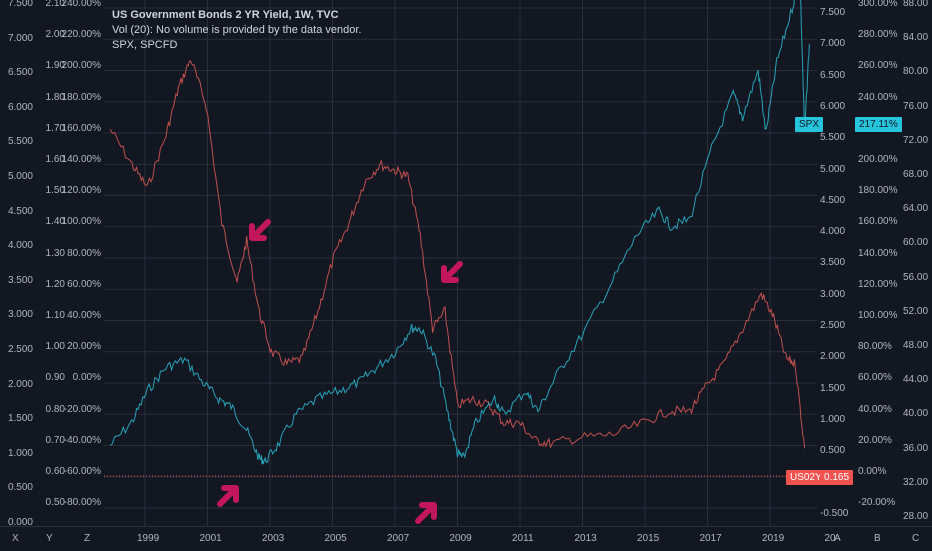 The image size is (932, 551). I want to click on axis-z-letter: Z, so click(87, 538).